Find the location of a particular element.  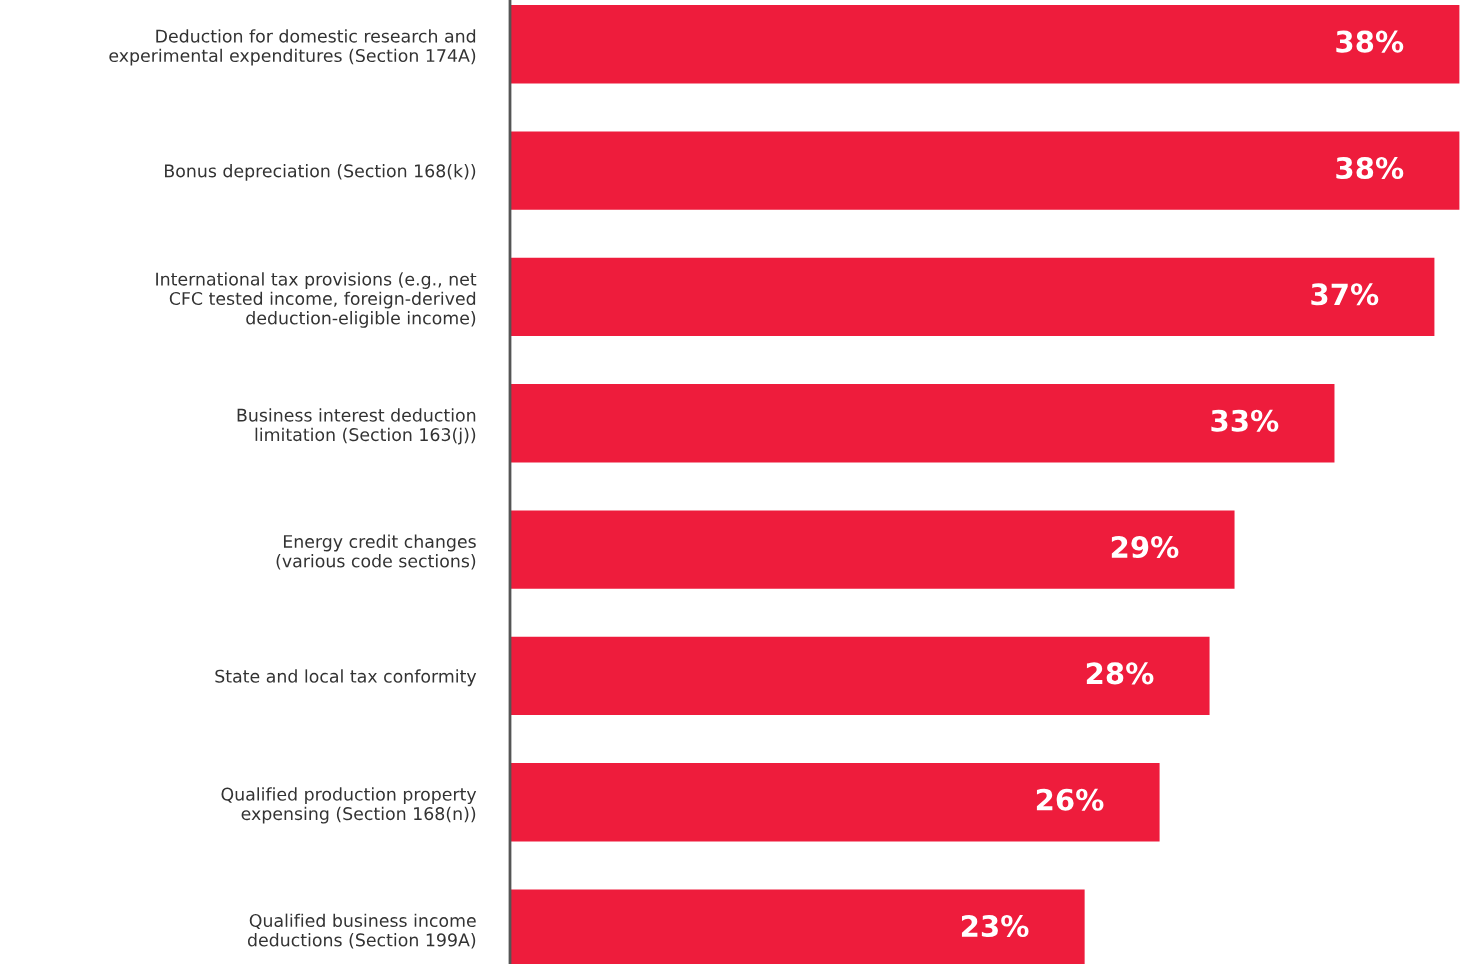

data-label: 33% is located at coordinates (1245, 420).